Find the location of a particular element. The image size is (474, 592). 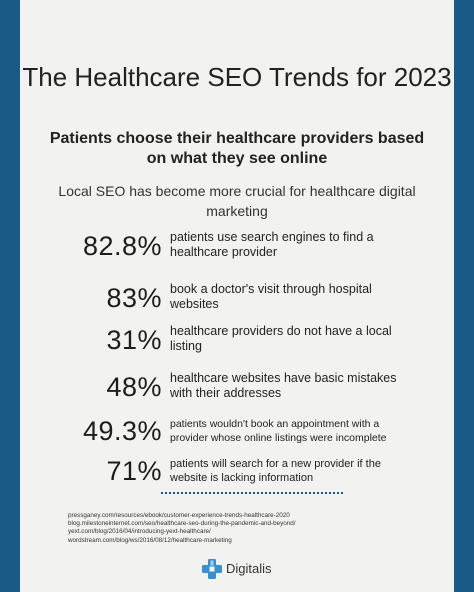

stat-value: 31% is located at coordinates (134, 340).